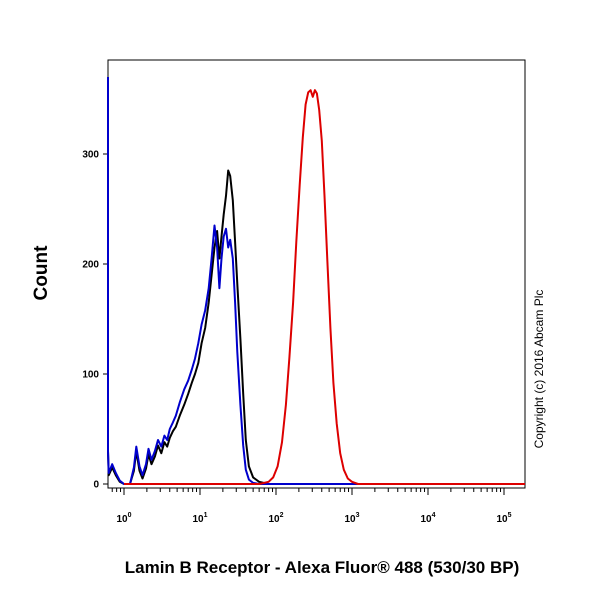  Describe the element at coordinates (90, 155) in the screenshot. I see `y-tick-label: 300` at that location.